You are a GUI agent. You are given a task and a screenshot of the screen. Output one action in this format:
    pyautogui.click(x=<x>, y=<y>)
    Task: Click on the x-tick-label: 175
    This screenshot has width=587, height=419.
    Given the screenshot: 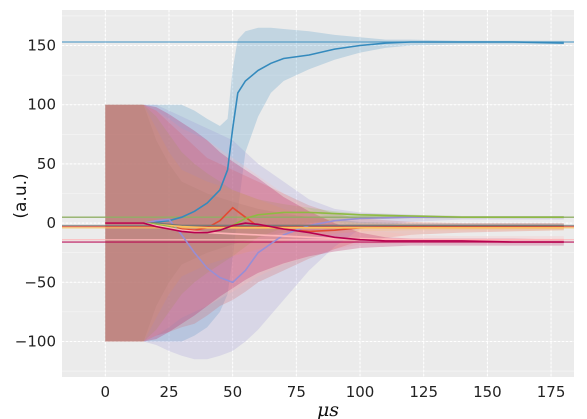 What is the action you would take?
    pyautogui.click(x=551, y=392)
    